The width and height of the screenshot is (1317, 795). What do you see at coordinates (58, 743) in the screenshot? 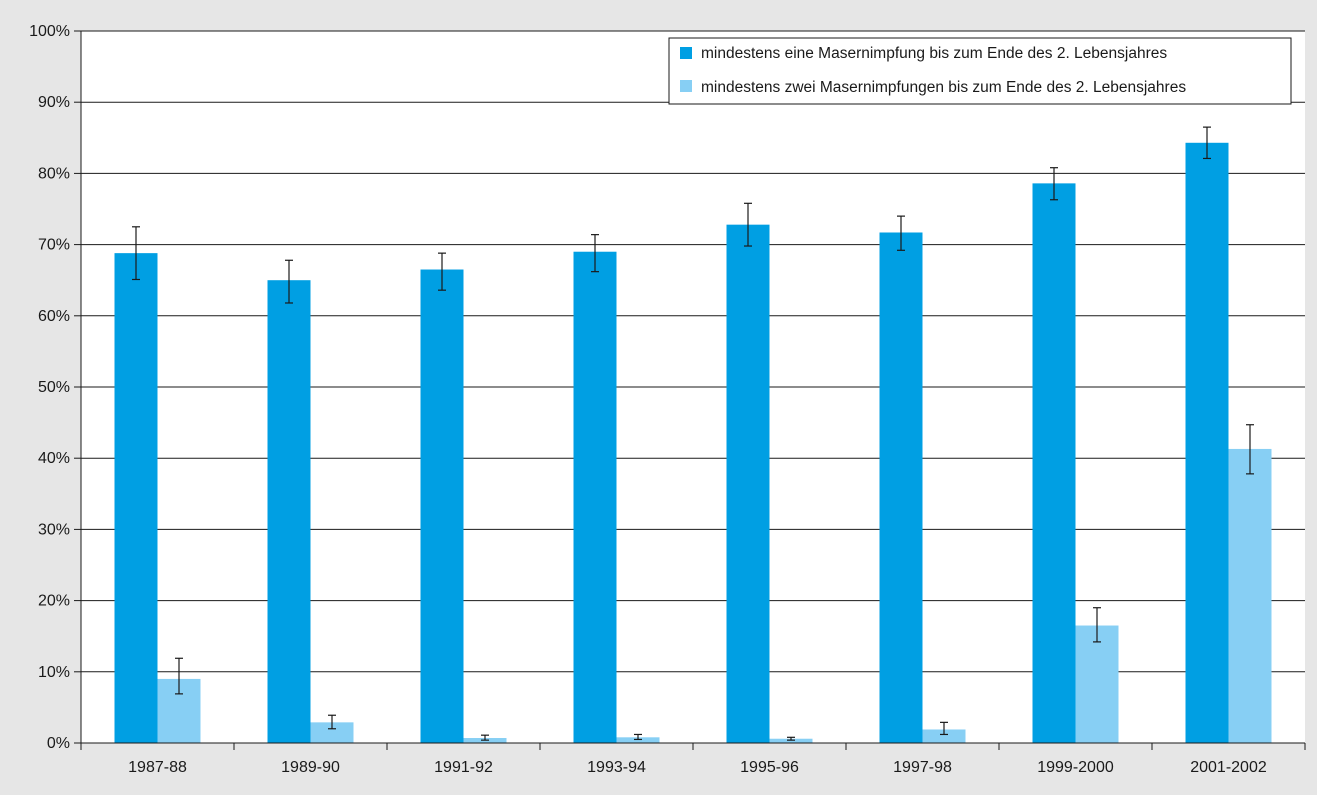
I see `y-tick-label: 0%` at bounding box center [58, 743].